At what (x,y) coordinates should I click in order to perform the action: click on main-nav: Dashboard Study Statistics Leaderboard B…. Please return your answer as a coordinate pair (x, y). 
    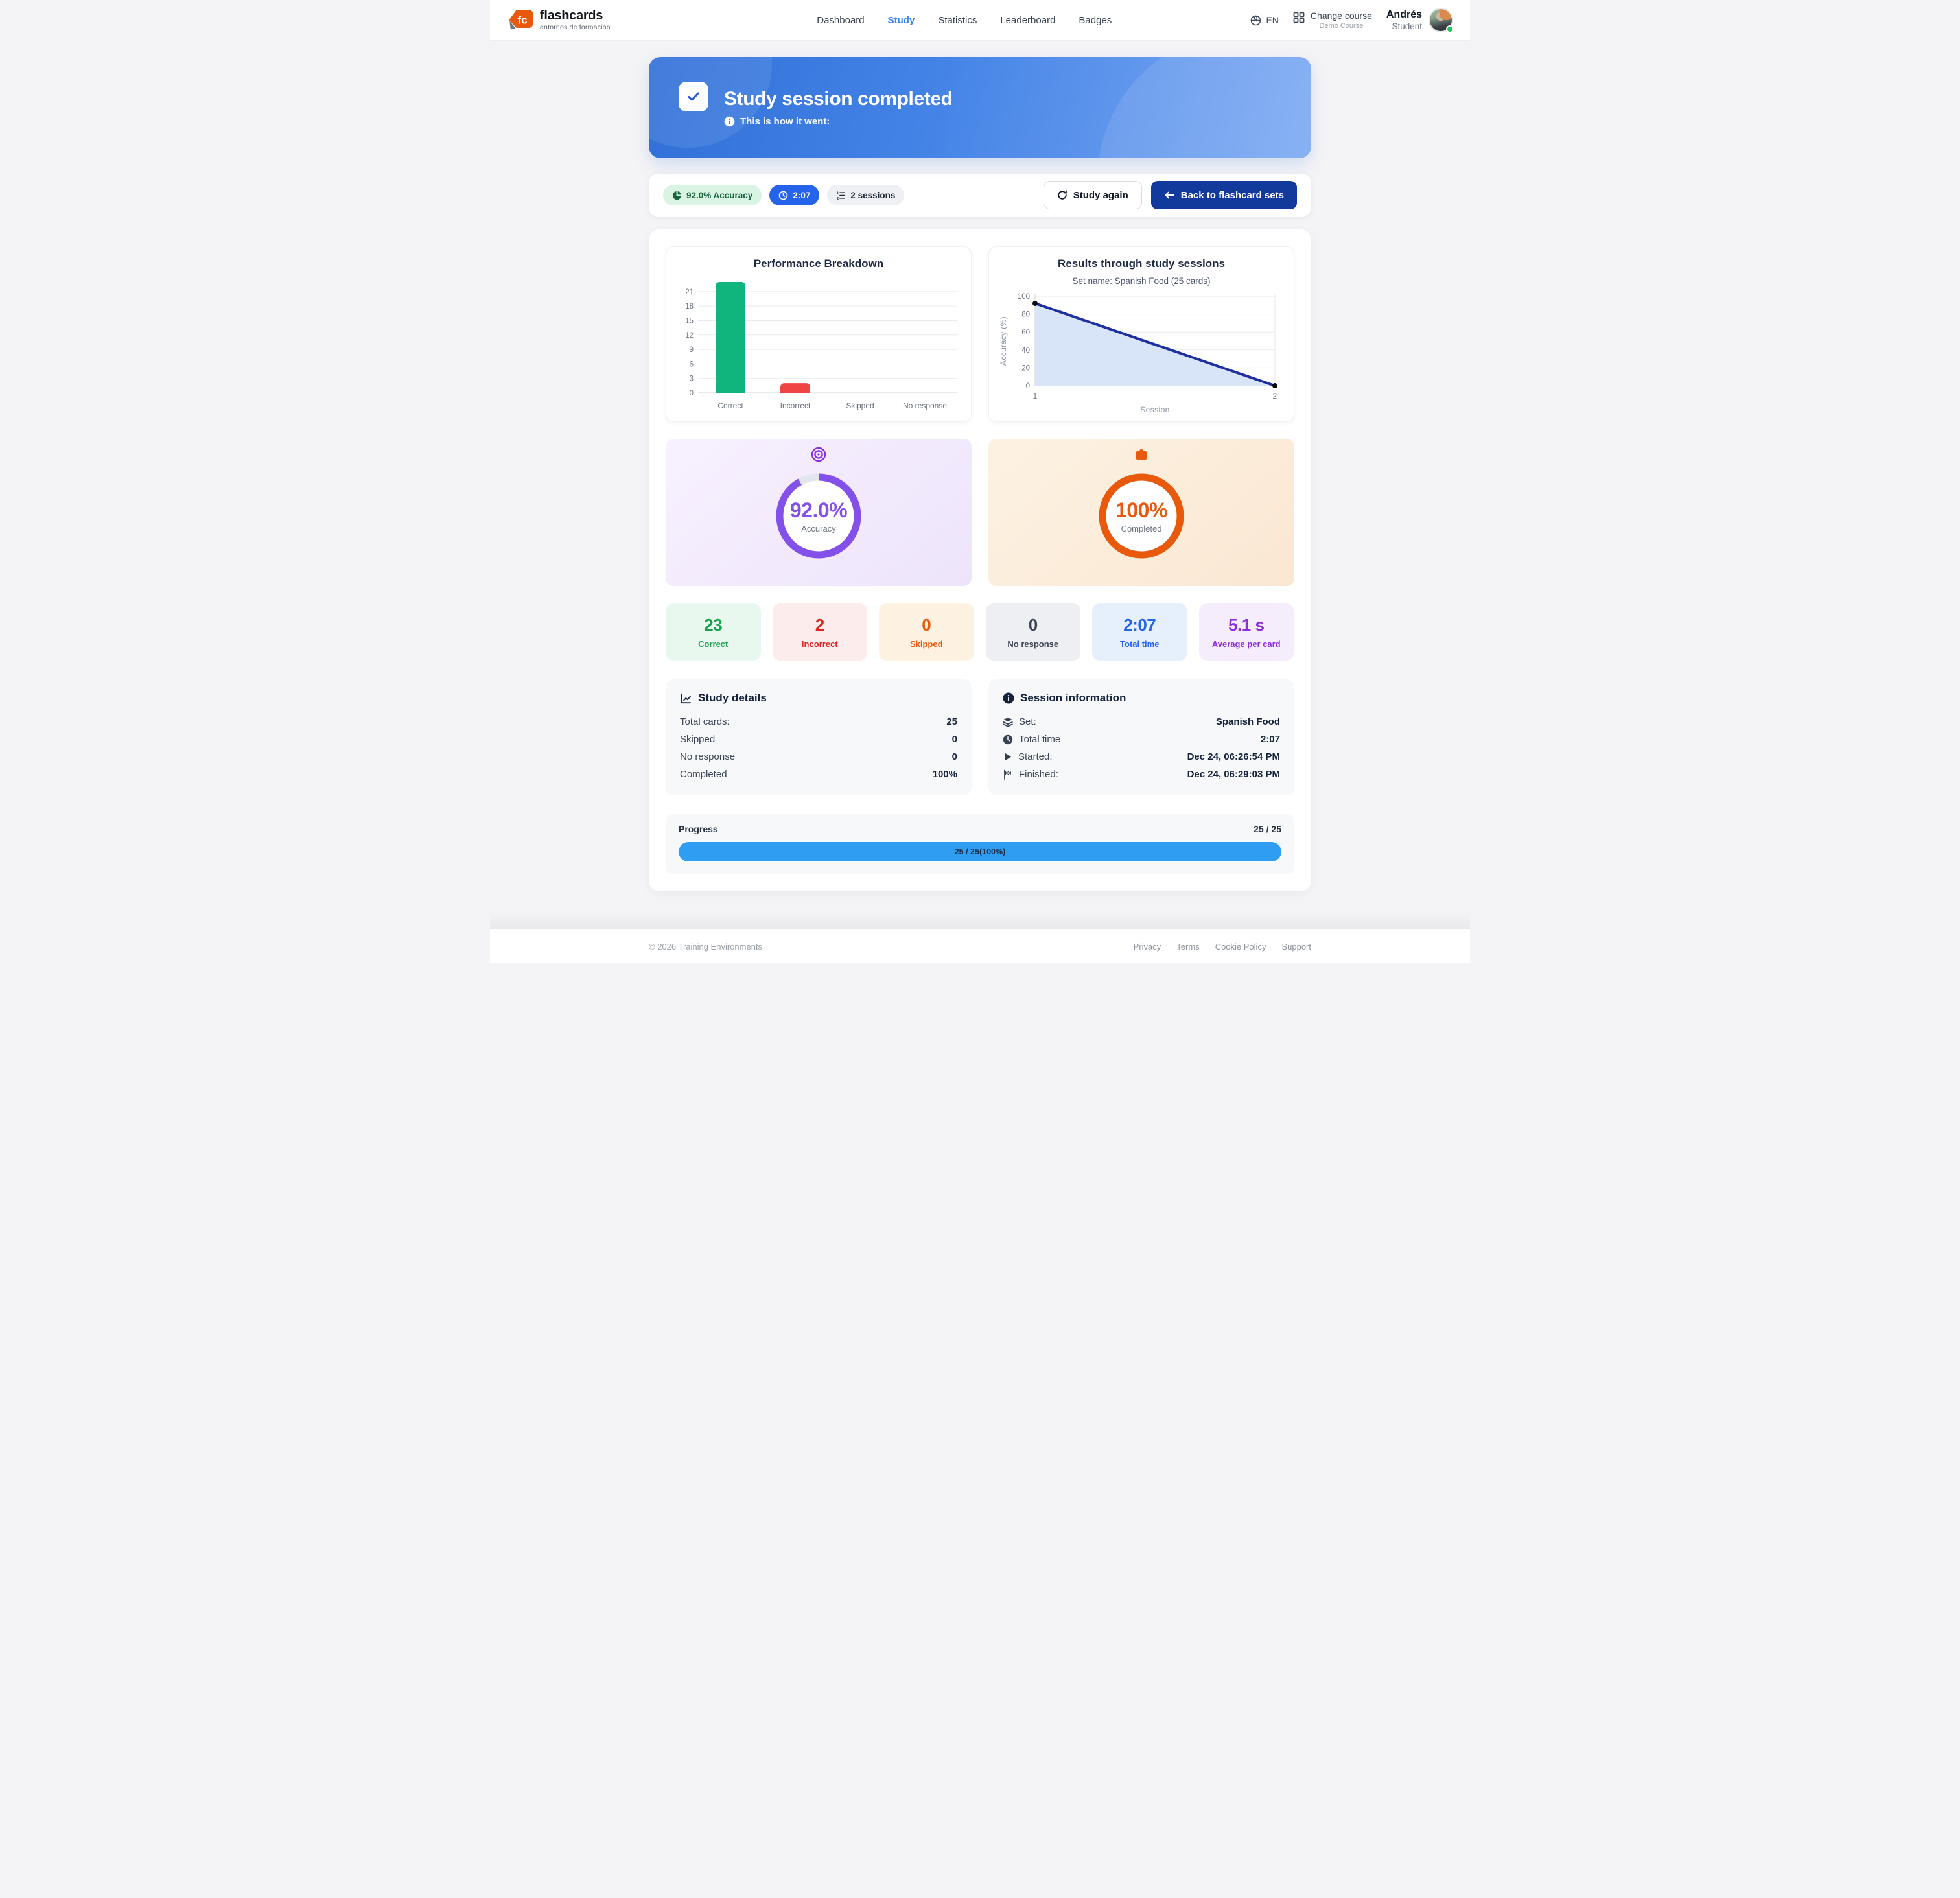
    Looking at the image, I should click on (965, 20).